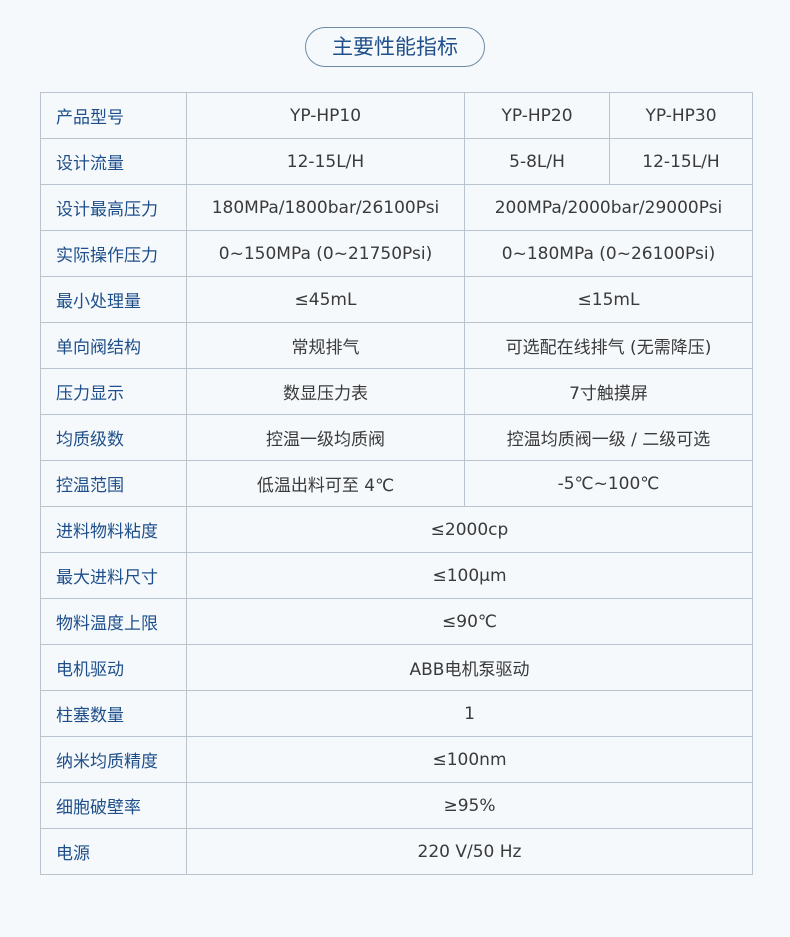 Image resolution: width=790 pixels, height=937 pixels. I want to click on table-row: 均质级数 控温一级均质阀 控温均质阀一级 / 二级可选, so click(396, 437).